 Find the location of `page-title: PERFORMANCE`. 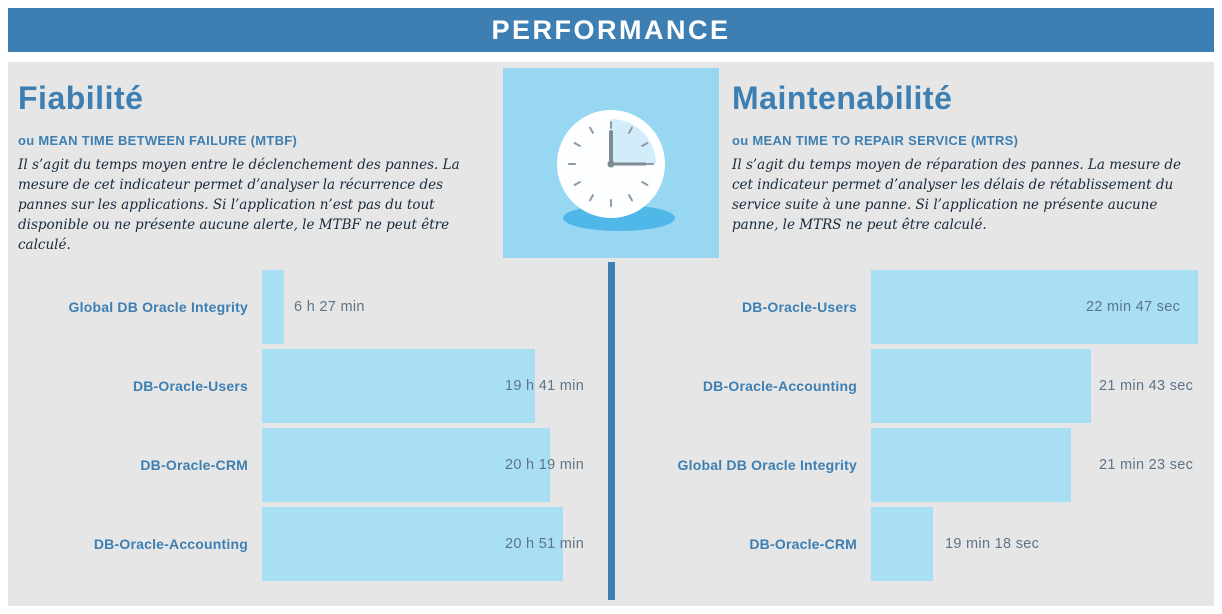

page-title: PERFORMANCE is located at coordinates (611, 29).